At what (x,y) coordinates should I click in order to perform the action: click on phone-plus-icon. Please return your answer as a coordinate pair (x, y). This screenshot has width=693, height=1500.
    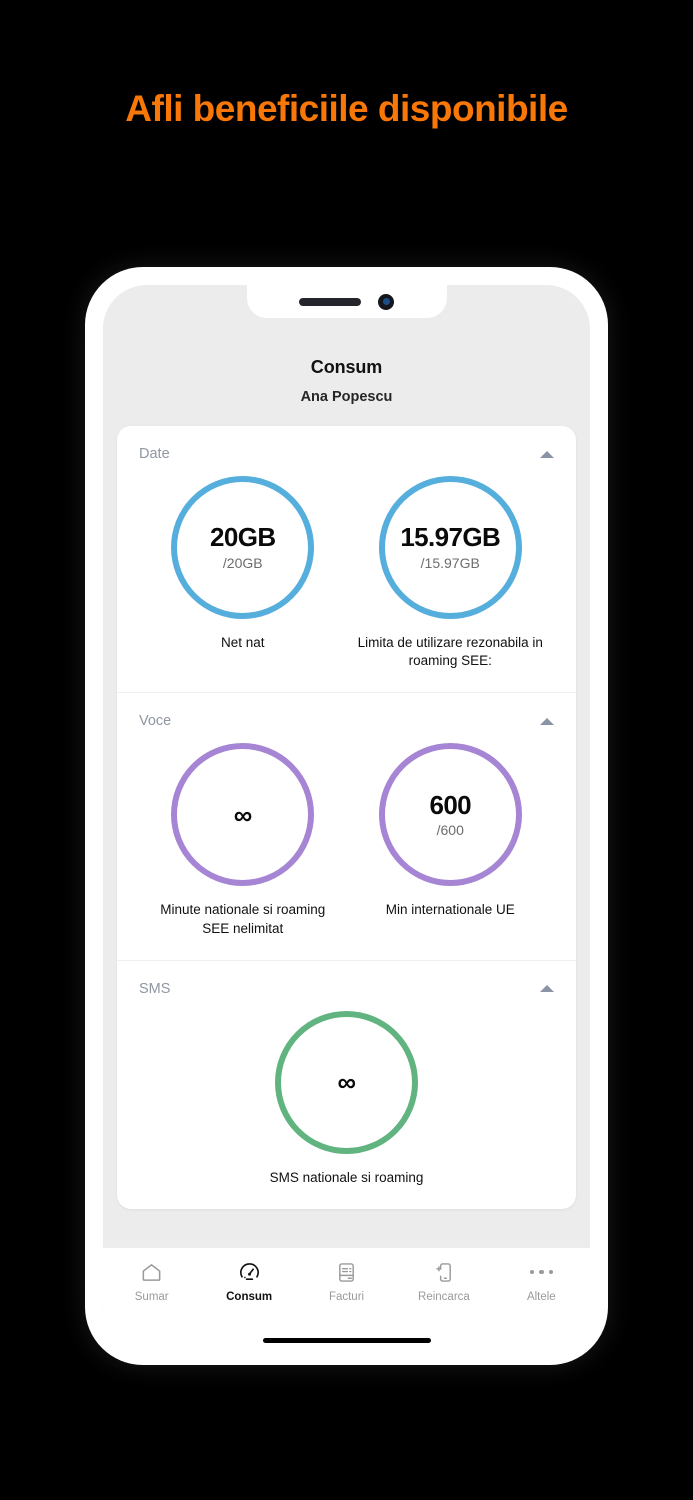
    Looking at the image, I should click on (443, 1272).